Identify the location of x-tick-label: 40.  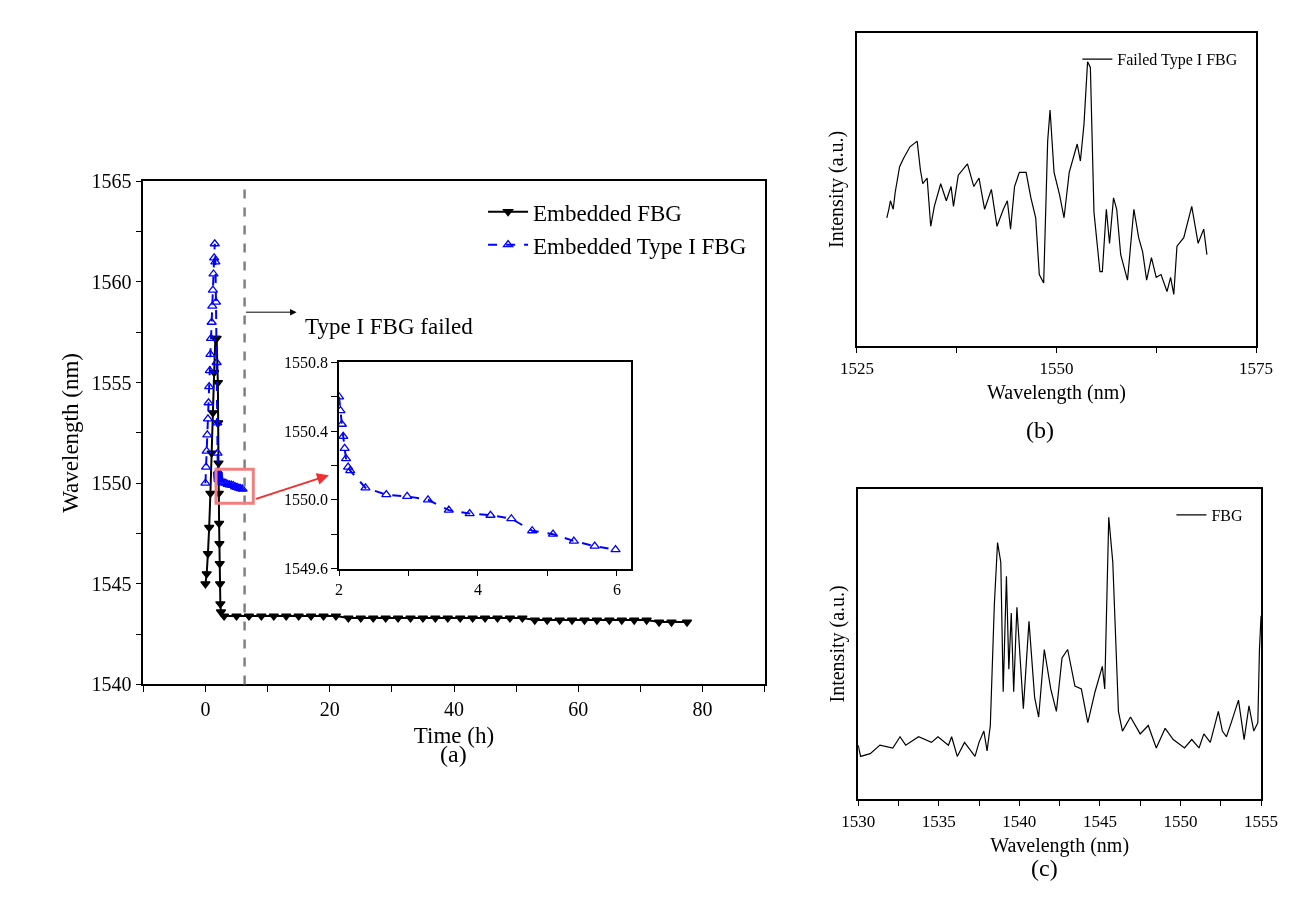
(454, 709).